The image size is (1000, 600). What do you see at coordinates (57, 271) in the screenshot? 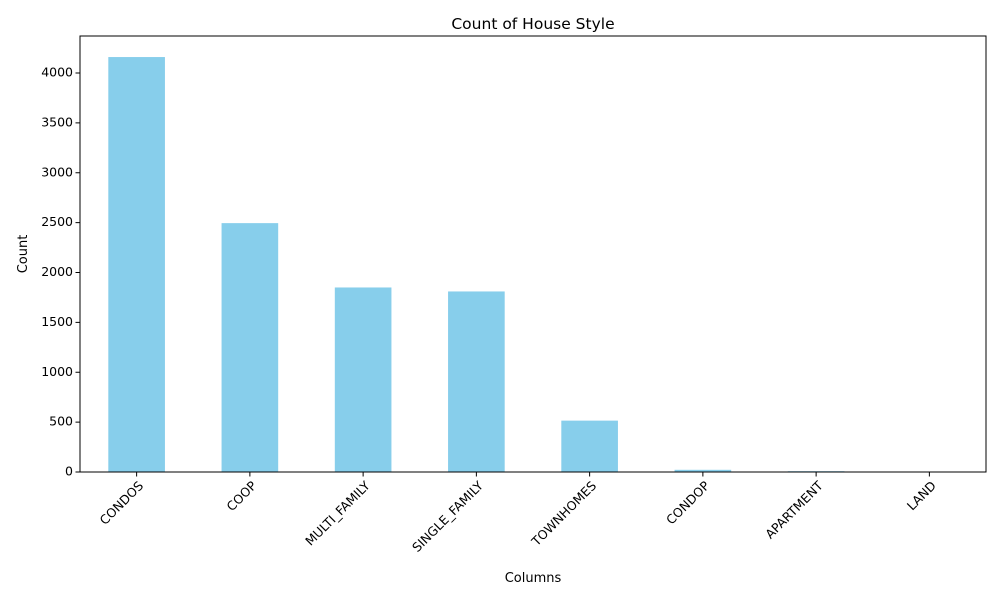
I see `y-tick-label: 2000` at bounding box center [57, 271].